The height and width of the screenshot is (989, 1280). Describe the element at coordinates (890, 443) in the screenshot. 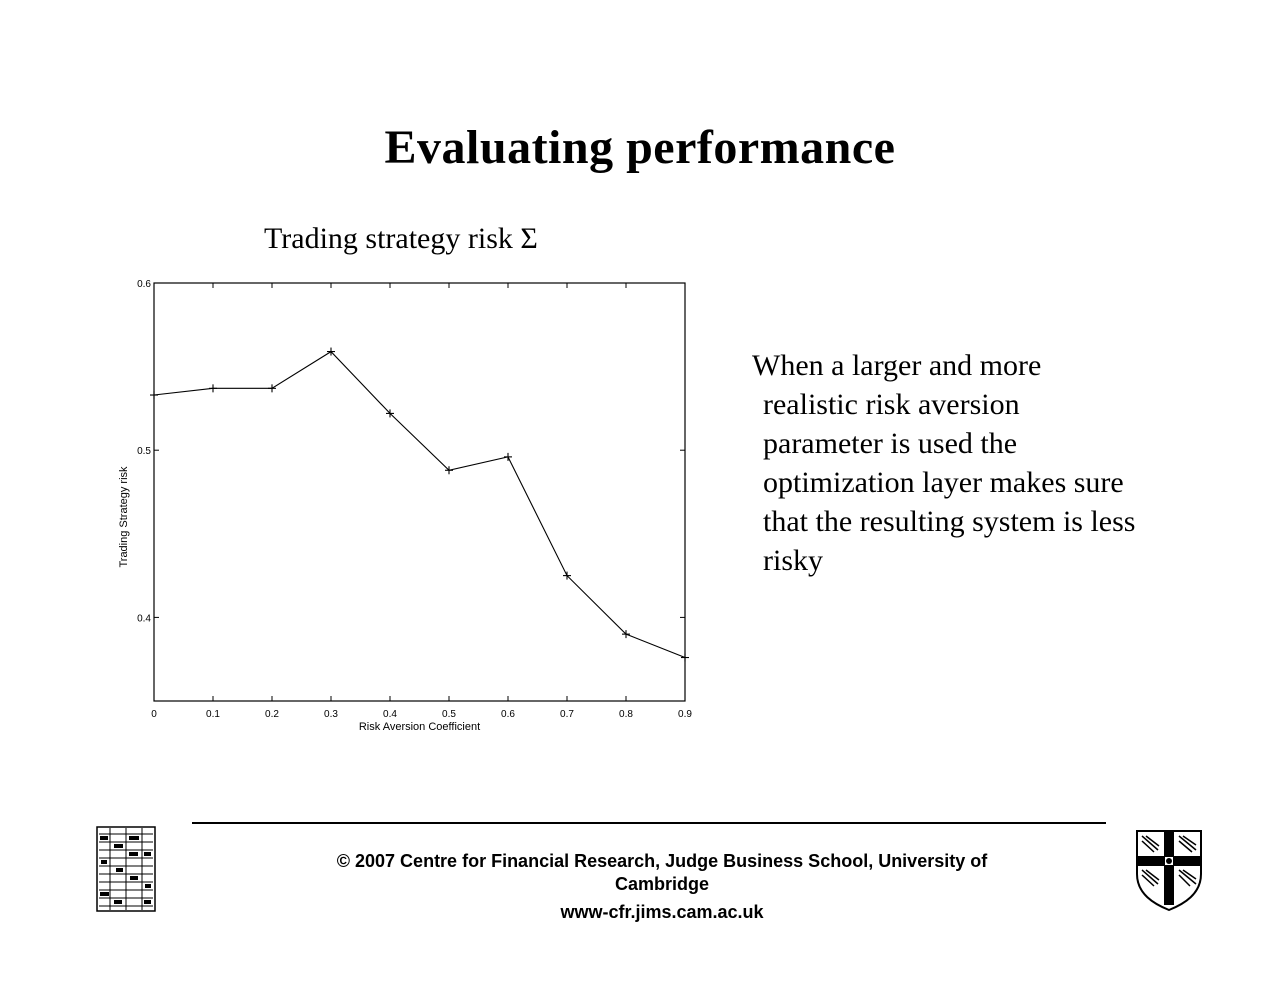

I see `body-line: parameter is used the` at that location.